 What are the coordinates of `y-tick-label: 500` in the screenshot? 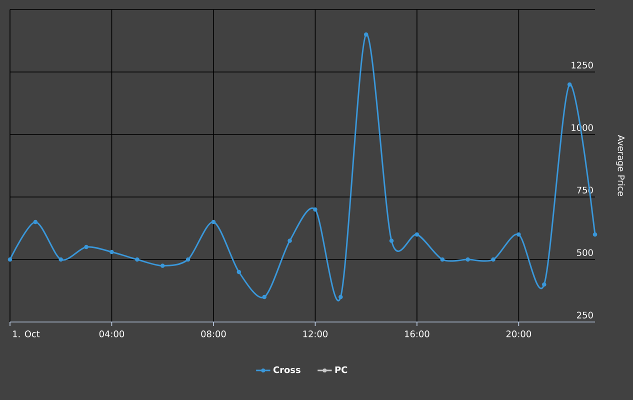 It's located at (585, 252).